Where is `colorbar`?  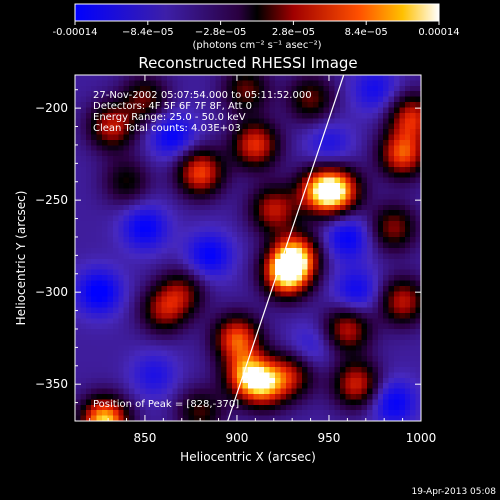
colorbar is located at coordinates (257, 12).